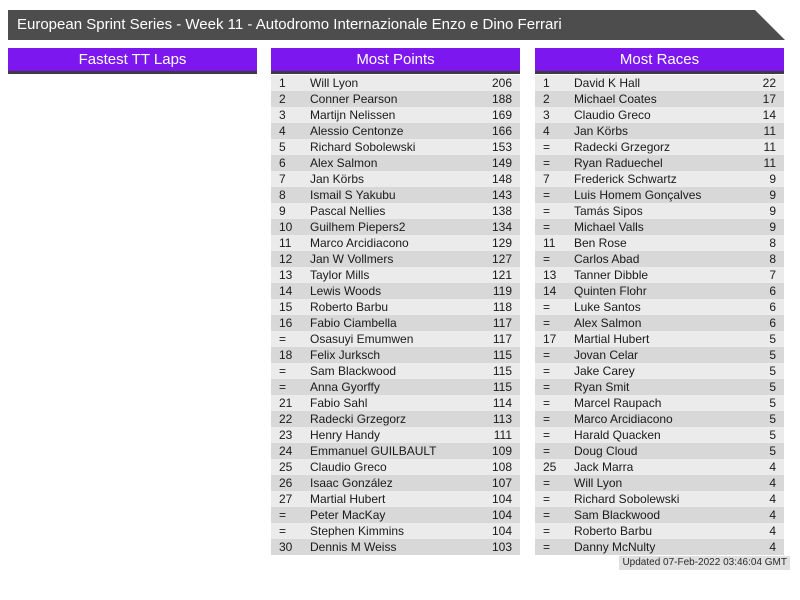 The image size is (800, 600). What do you see at coordinates (659, 483) in the screenshot?
I see `table-row: = Will Lyon 4` at bounding box center [659, 483].